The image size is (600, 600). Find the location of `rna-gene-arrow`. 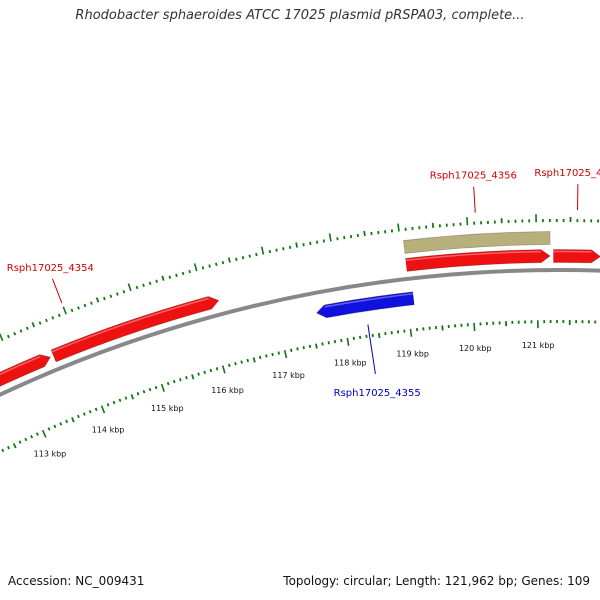

rna-gene-arrow is located at coordinates (477, 242).